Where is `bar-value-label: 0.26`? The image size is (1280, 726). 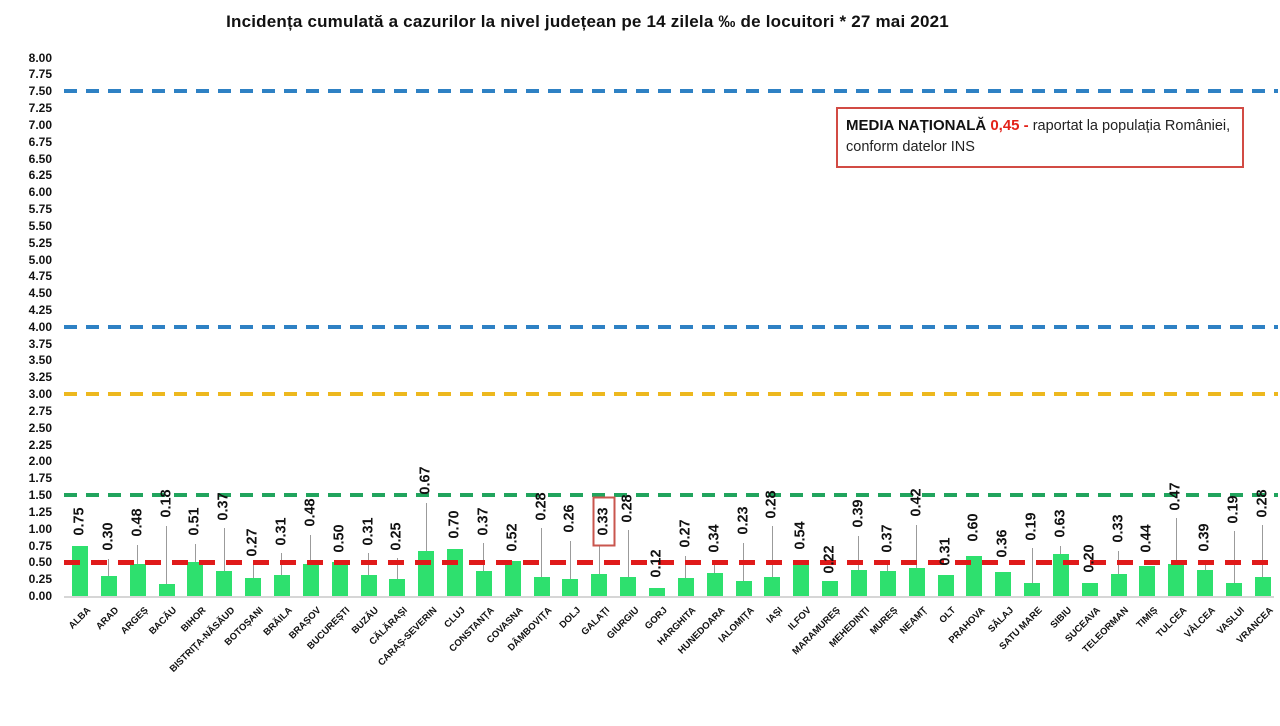 bar-value-label: 0.26 is located at coordinates (569, 518).